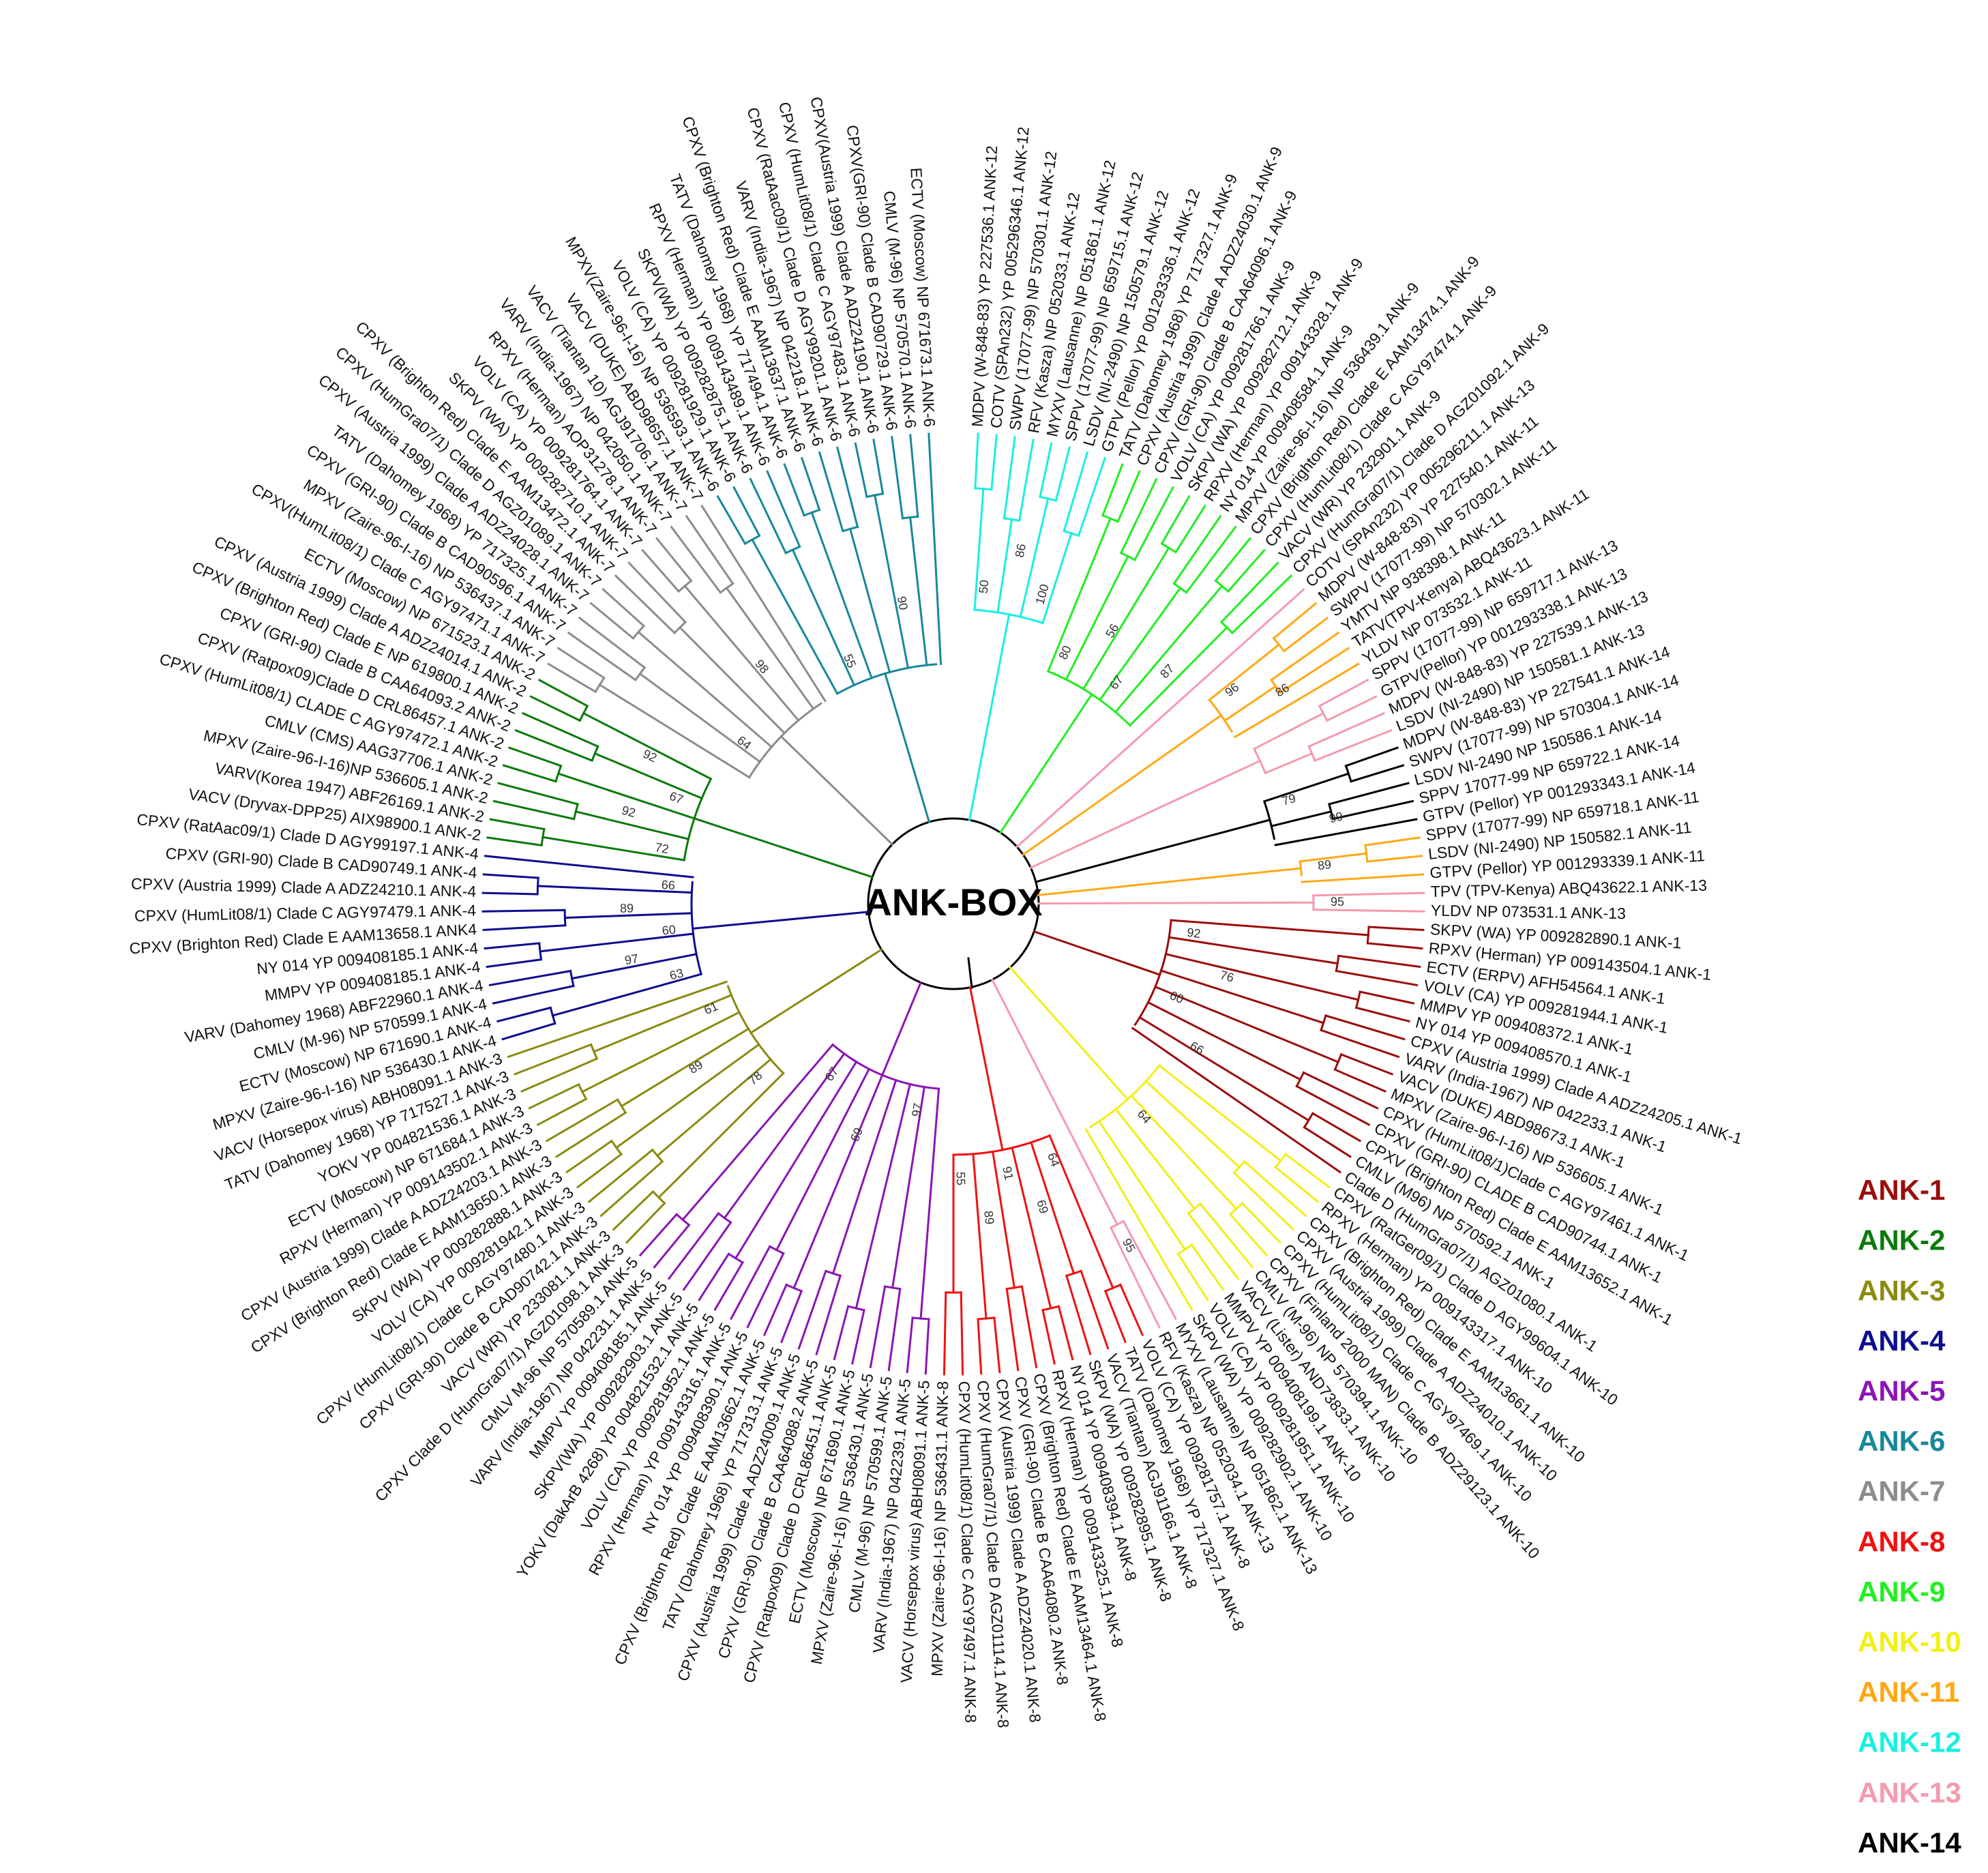  Describe the element at coordinates (856, 1134) in the screenshot. I see `bootstrap-value: 69` at that location.